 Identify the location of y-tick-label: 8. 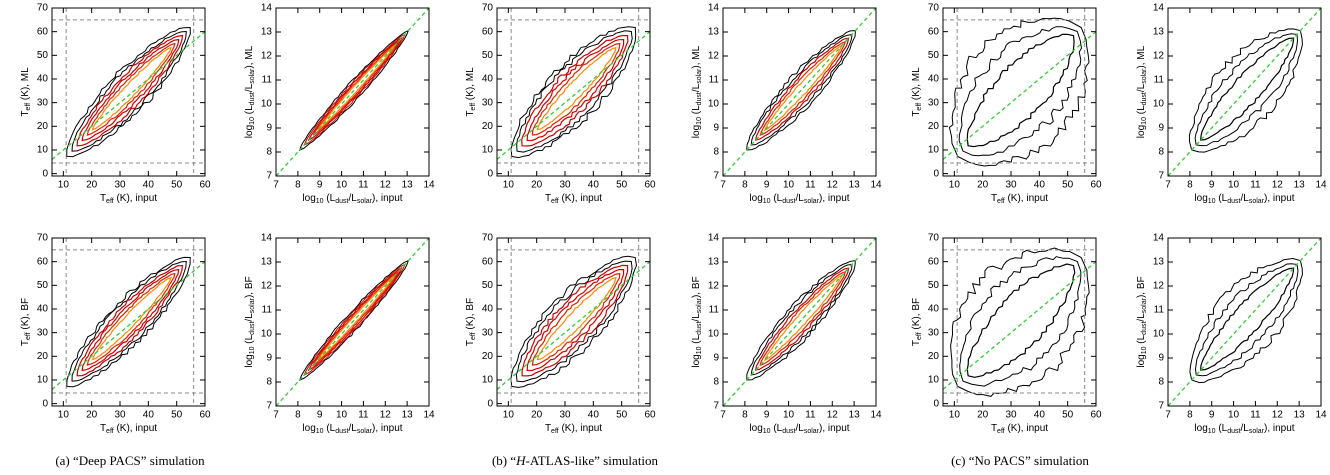
(1161, 152).